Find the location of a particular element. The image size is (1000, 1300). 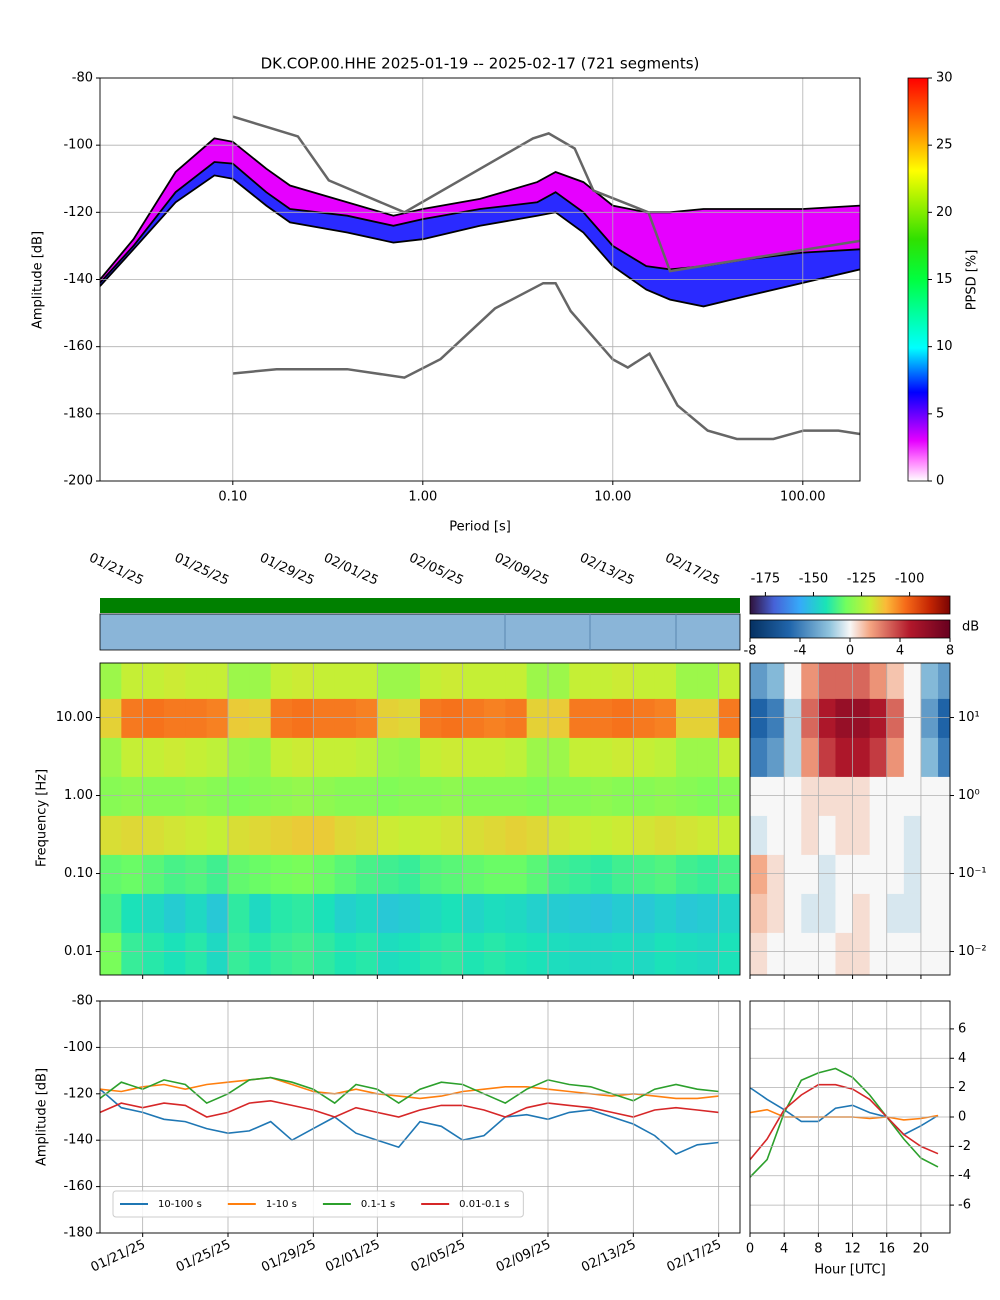

x-tick-label: 1.00 is located at coordinates (422, 497).